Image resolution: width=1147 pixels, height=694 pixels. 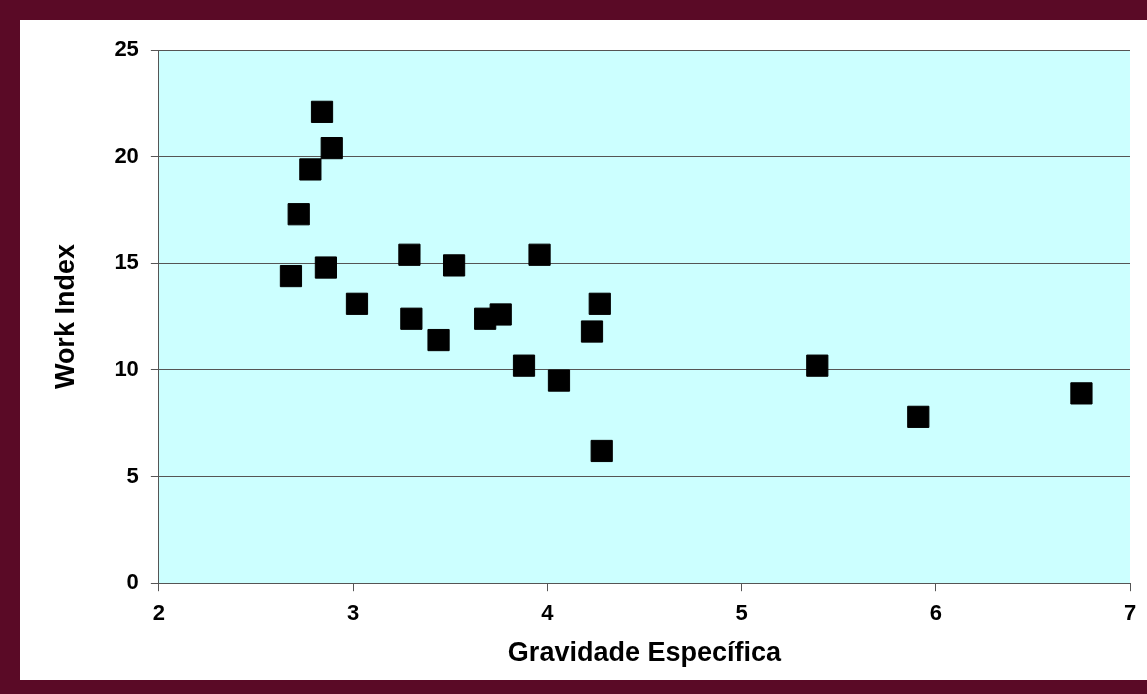 What do you see at coordinates (126, 368) in the screenshot?
I see `y-tick-label: 10` at bounding box center [126, 368].